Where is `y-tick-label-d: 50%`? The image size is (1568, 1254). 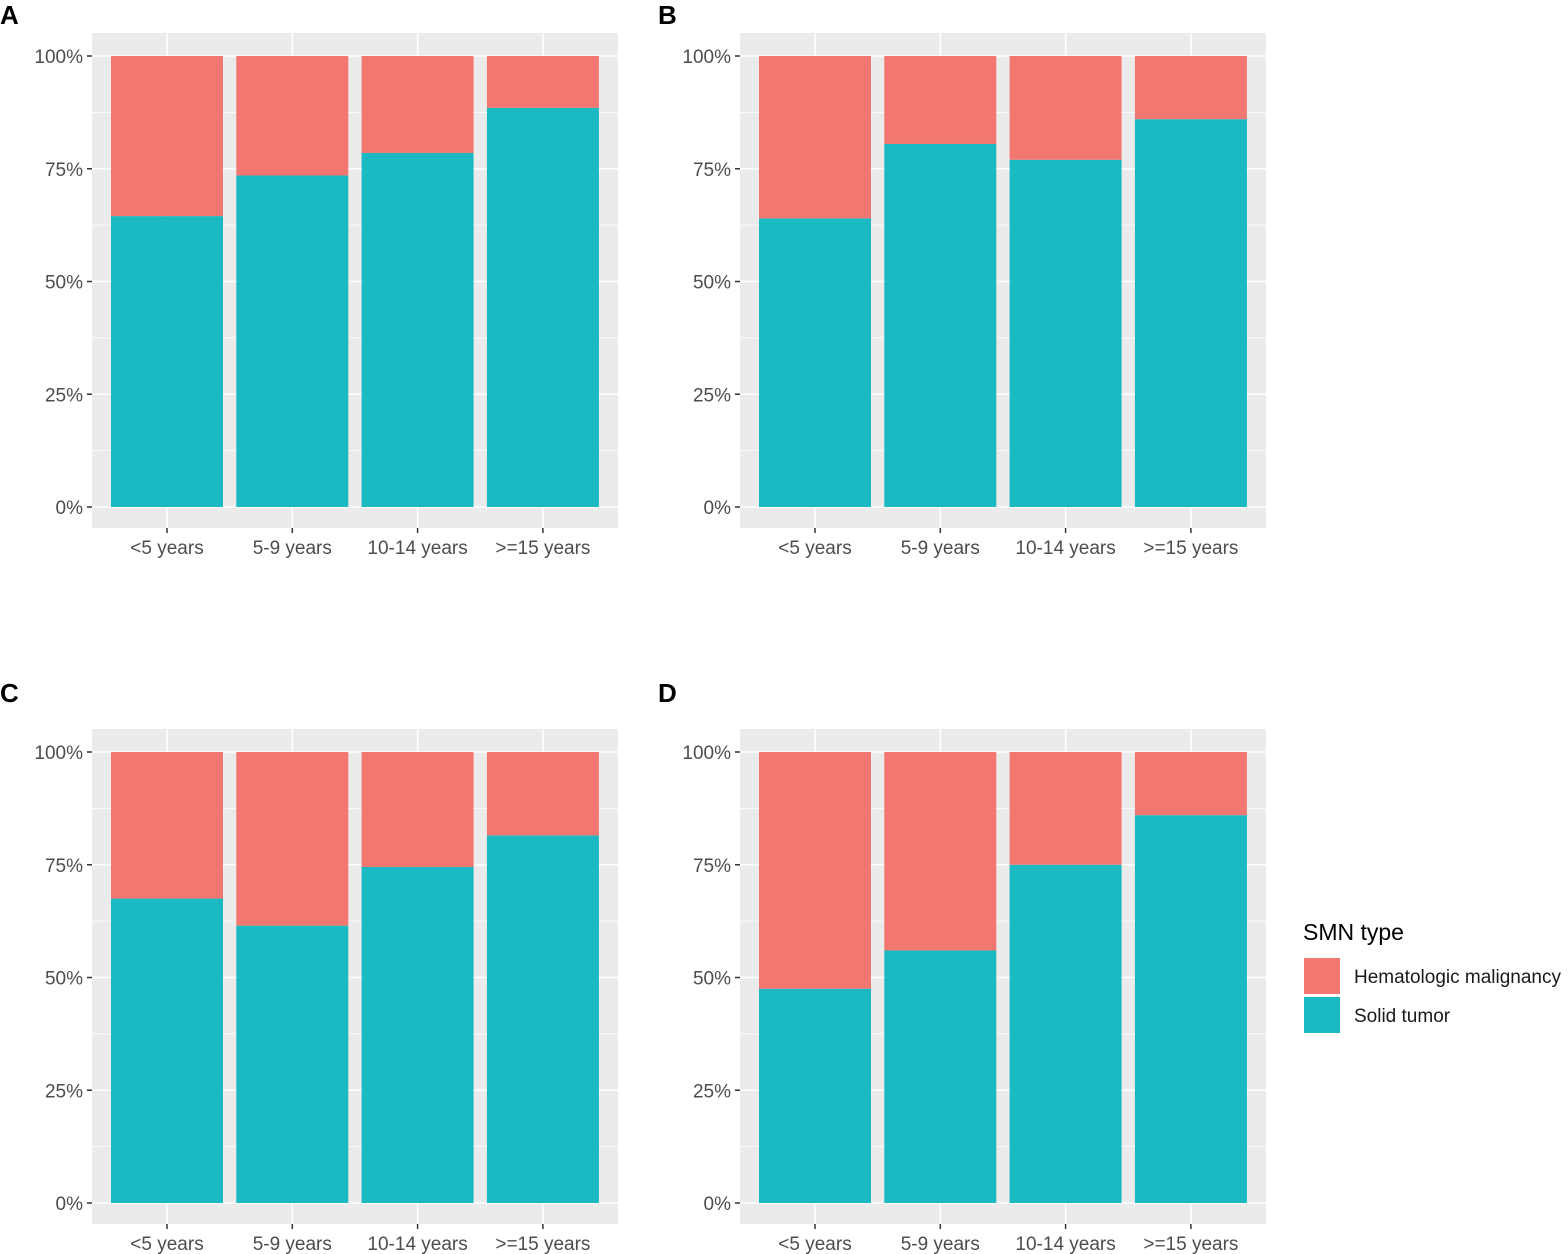 y-tick-label-d: 50% is located at coordinates (712, 979).